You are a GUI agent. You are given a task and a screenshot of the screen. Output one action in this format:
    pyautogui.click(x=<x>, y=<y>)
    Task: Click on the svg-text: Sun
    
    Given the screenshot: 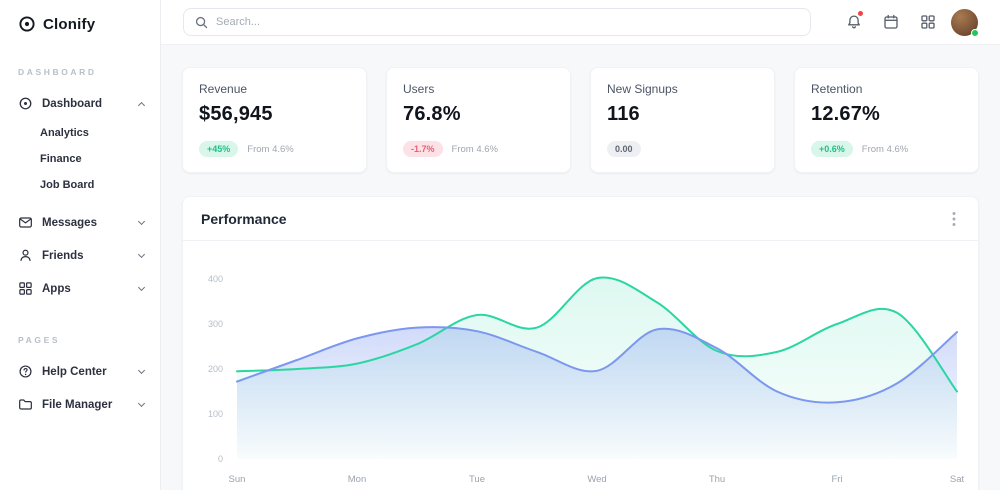 What is the action you would take?
    pyautogui.click(x=237, y=479)
    